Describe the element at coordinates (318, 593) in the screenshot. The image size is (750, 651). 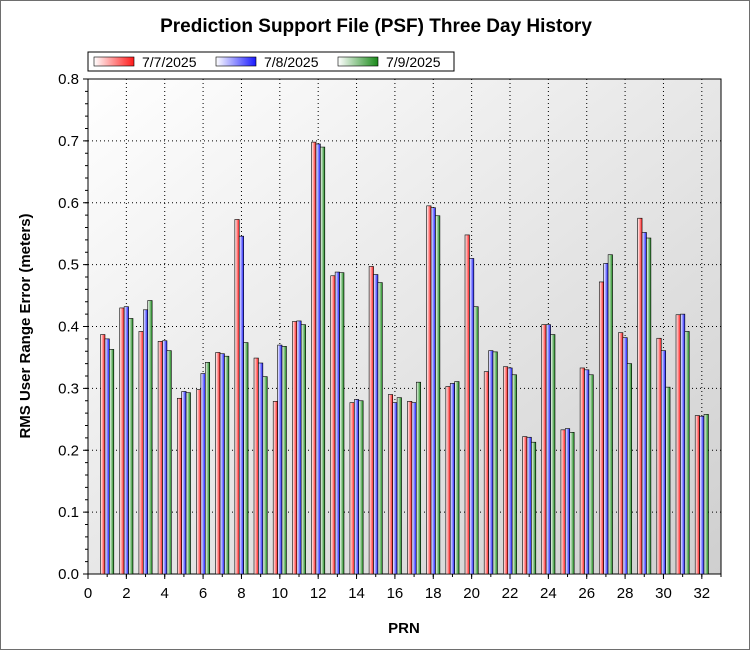
I see `x-tick-label: 12` at that location.